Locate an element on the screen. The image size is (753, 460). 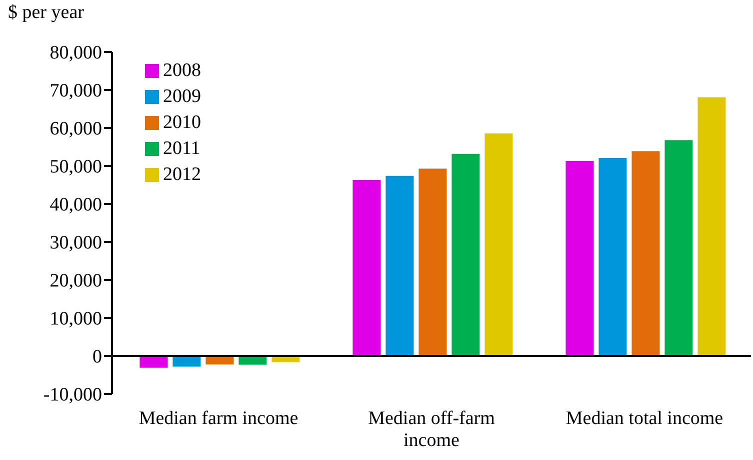
y-tick-label: 30,000 is located at coordinates (76, 243).